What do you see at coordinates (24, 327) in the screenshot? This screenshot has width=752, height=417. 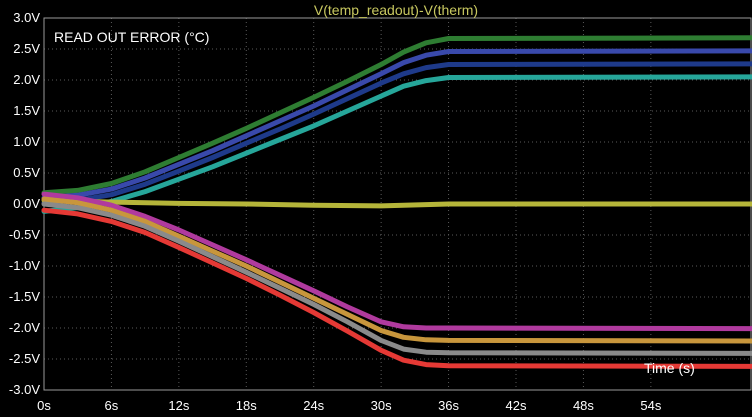 I see `y-tick-label: -2.0V` at bounding box center [24, 327].